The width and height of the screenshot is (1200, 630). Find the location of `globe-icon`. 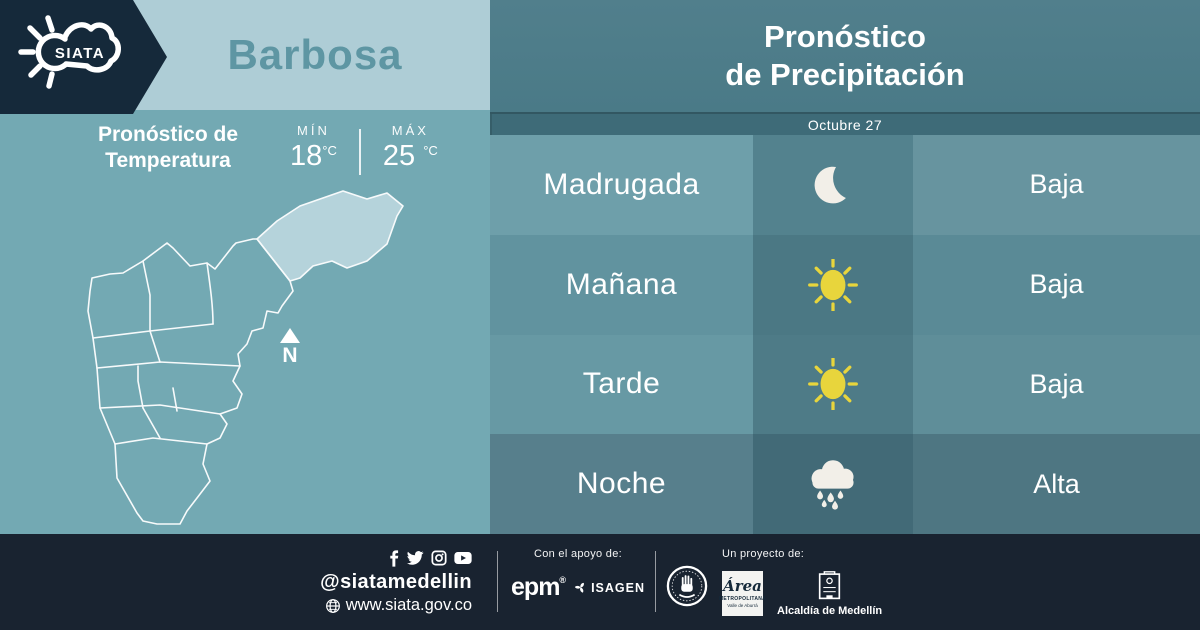

globe-icon is located at coordinates (332, 605).